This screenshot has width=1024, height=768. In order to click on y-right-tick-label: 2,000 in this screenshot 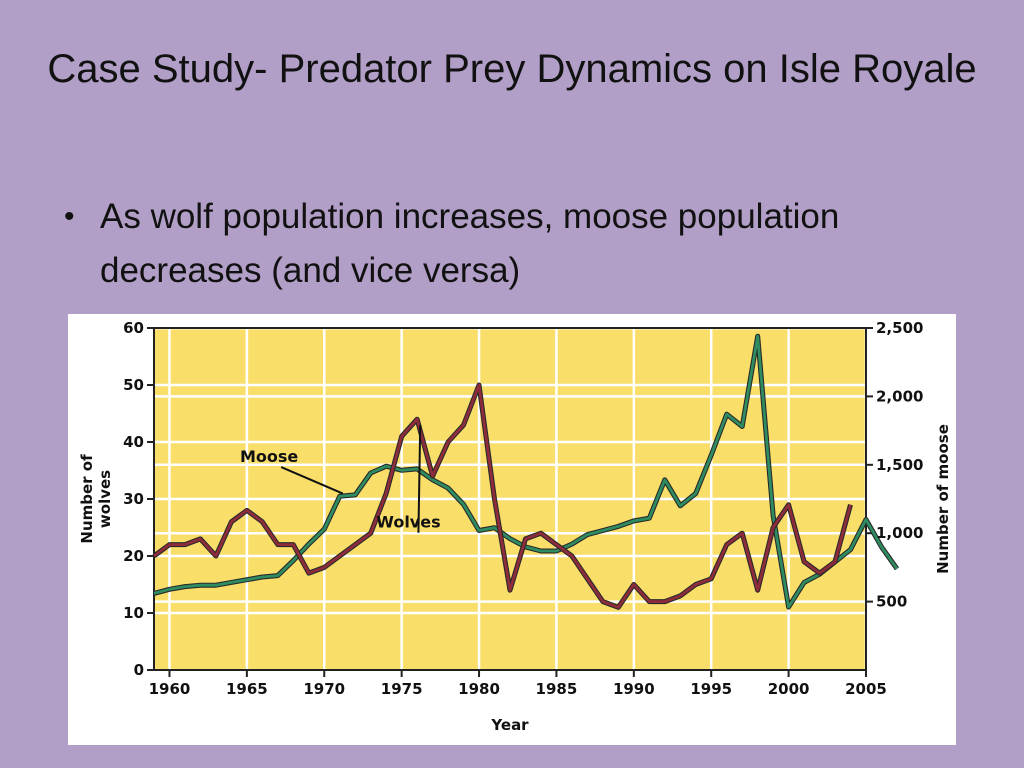, I will do `click(899, 396)`.